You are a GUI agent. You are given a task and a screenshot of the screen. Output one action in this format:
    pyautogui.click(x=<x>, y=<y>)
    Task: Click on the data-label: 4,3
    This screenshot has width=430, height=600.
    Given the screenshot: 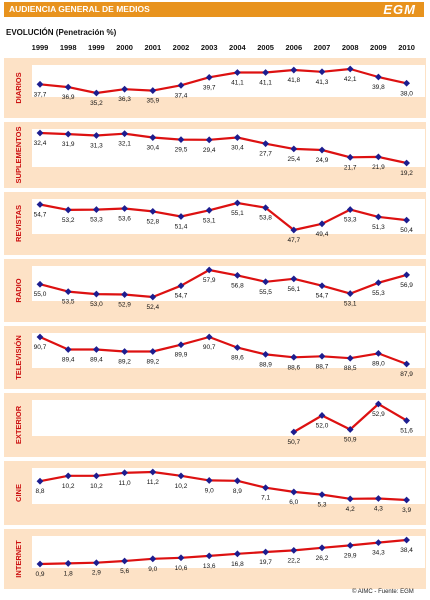 What is the action you would take?
    pyautogui.click(x=378, y=508)
    